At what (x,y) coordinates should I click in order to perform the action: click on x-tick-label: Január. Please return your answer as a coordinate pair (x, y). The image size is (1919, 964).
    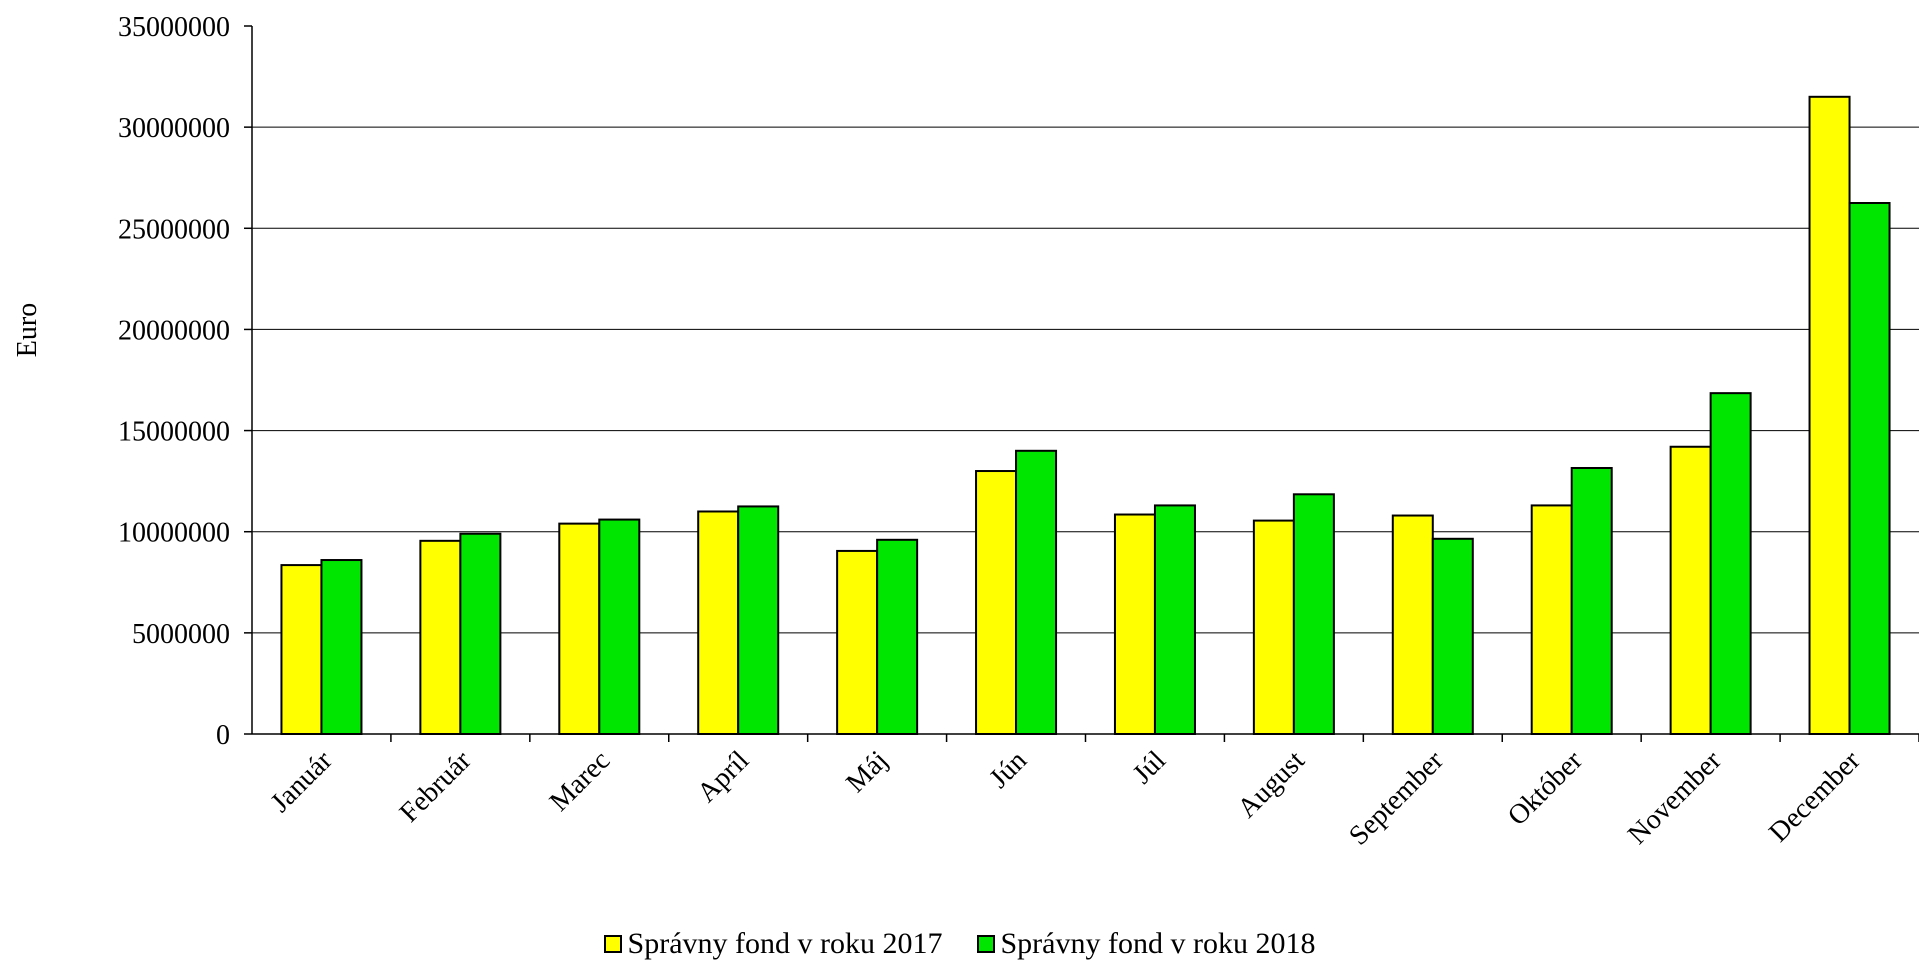
    Looking at the image, I should click on (302, 782).